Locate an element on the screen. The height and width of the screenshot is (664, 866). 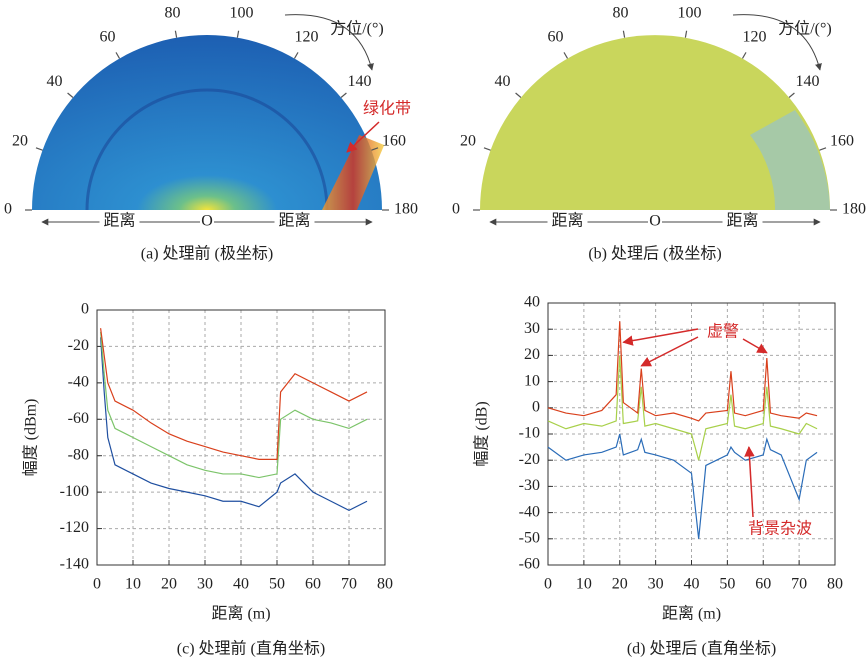
y-axis-label: 幅度 (dB) is located at coordinates (482, 433).